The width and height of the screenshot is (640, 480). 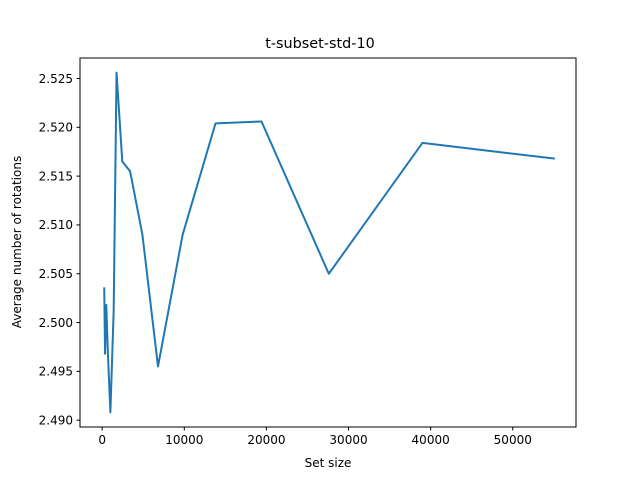 What do you see at coordinates (56, 372) in the screenshot?
I see `y-tick-label: 2.495` at bounding box center [56, 372].